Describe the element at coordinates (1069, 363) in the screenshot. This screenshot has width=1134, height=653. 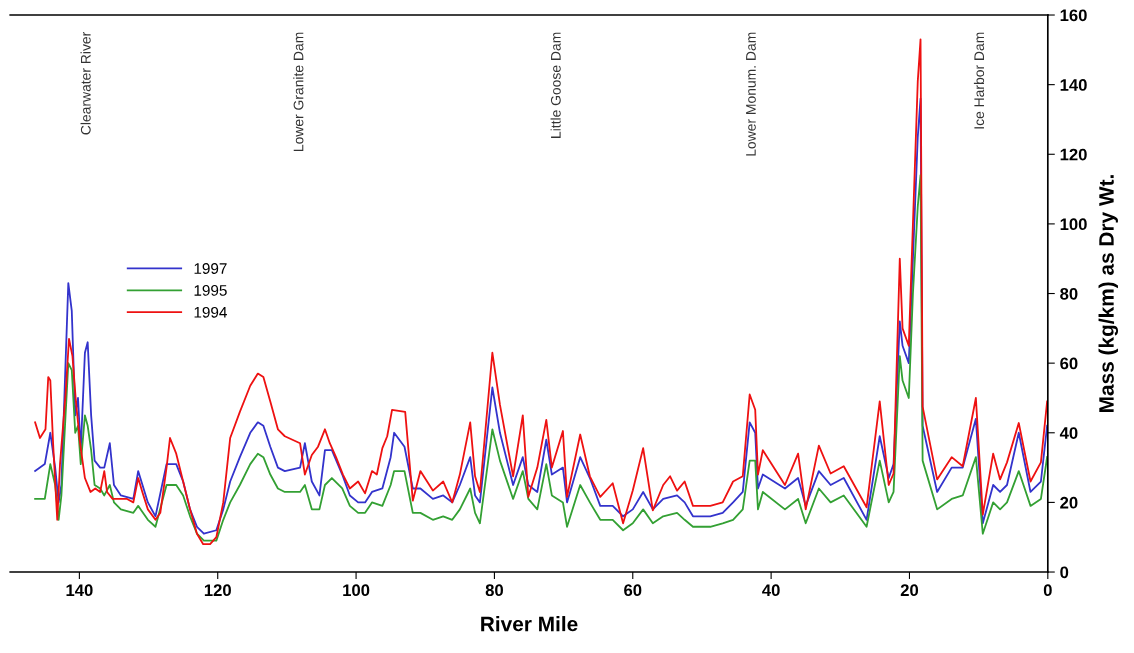
I see `y-tick-label: 60` at that location.